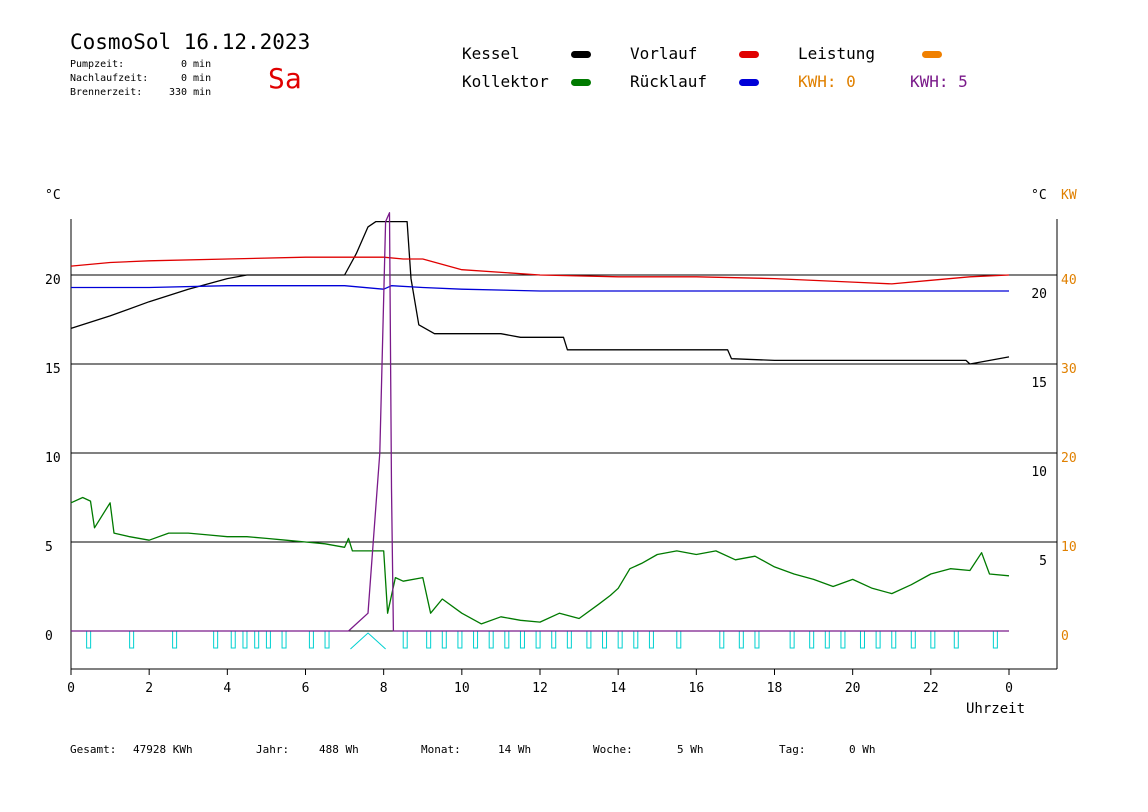  What do you see at coordinates (690, 749) in the screenshot?
I see `footer-woche-value: 5 Wh` at bounding box center [690, 749].